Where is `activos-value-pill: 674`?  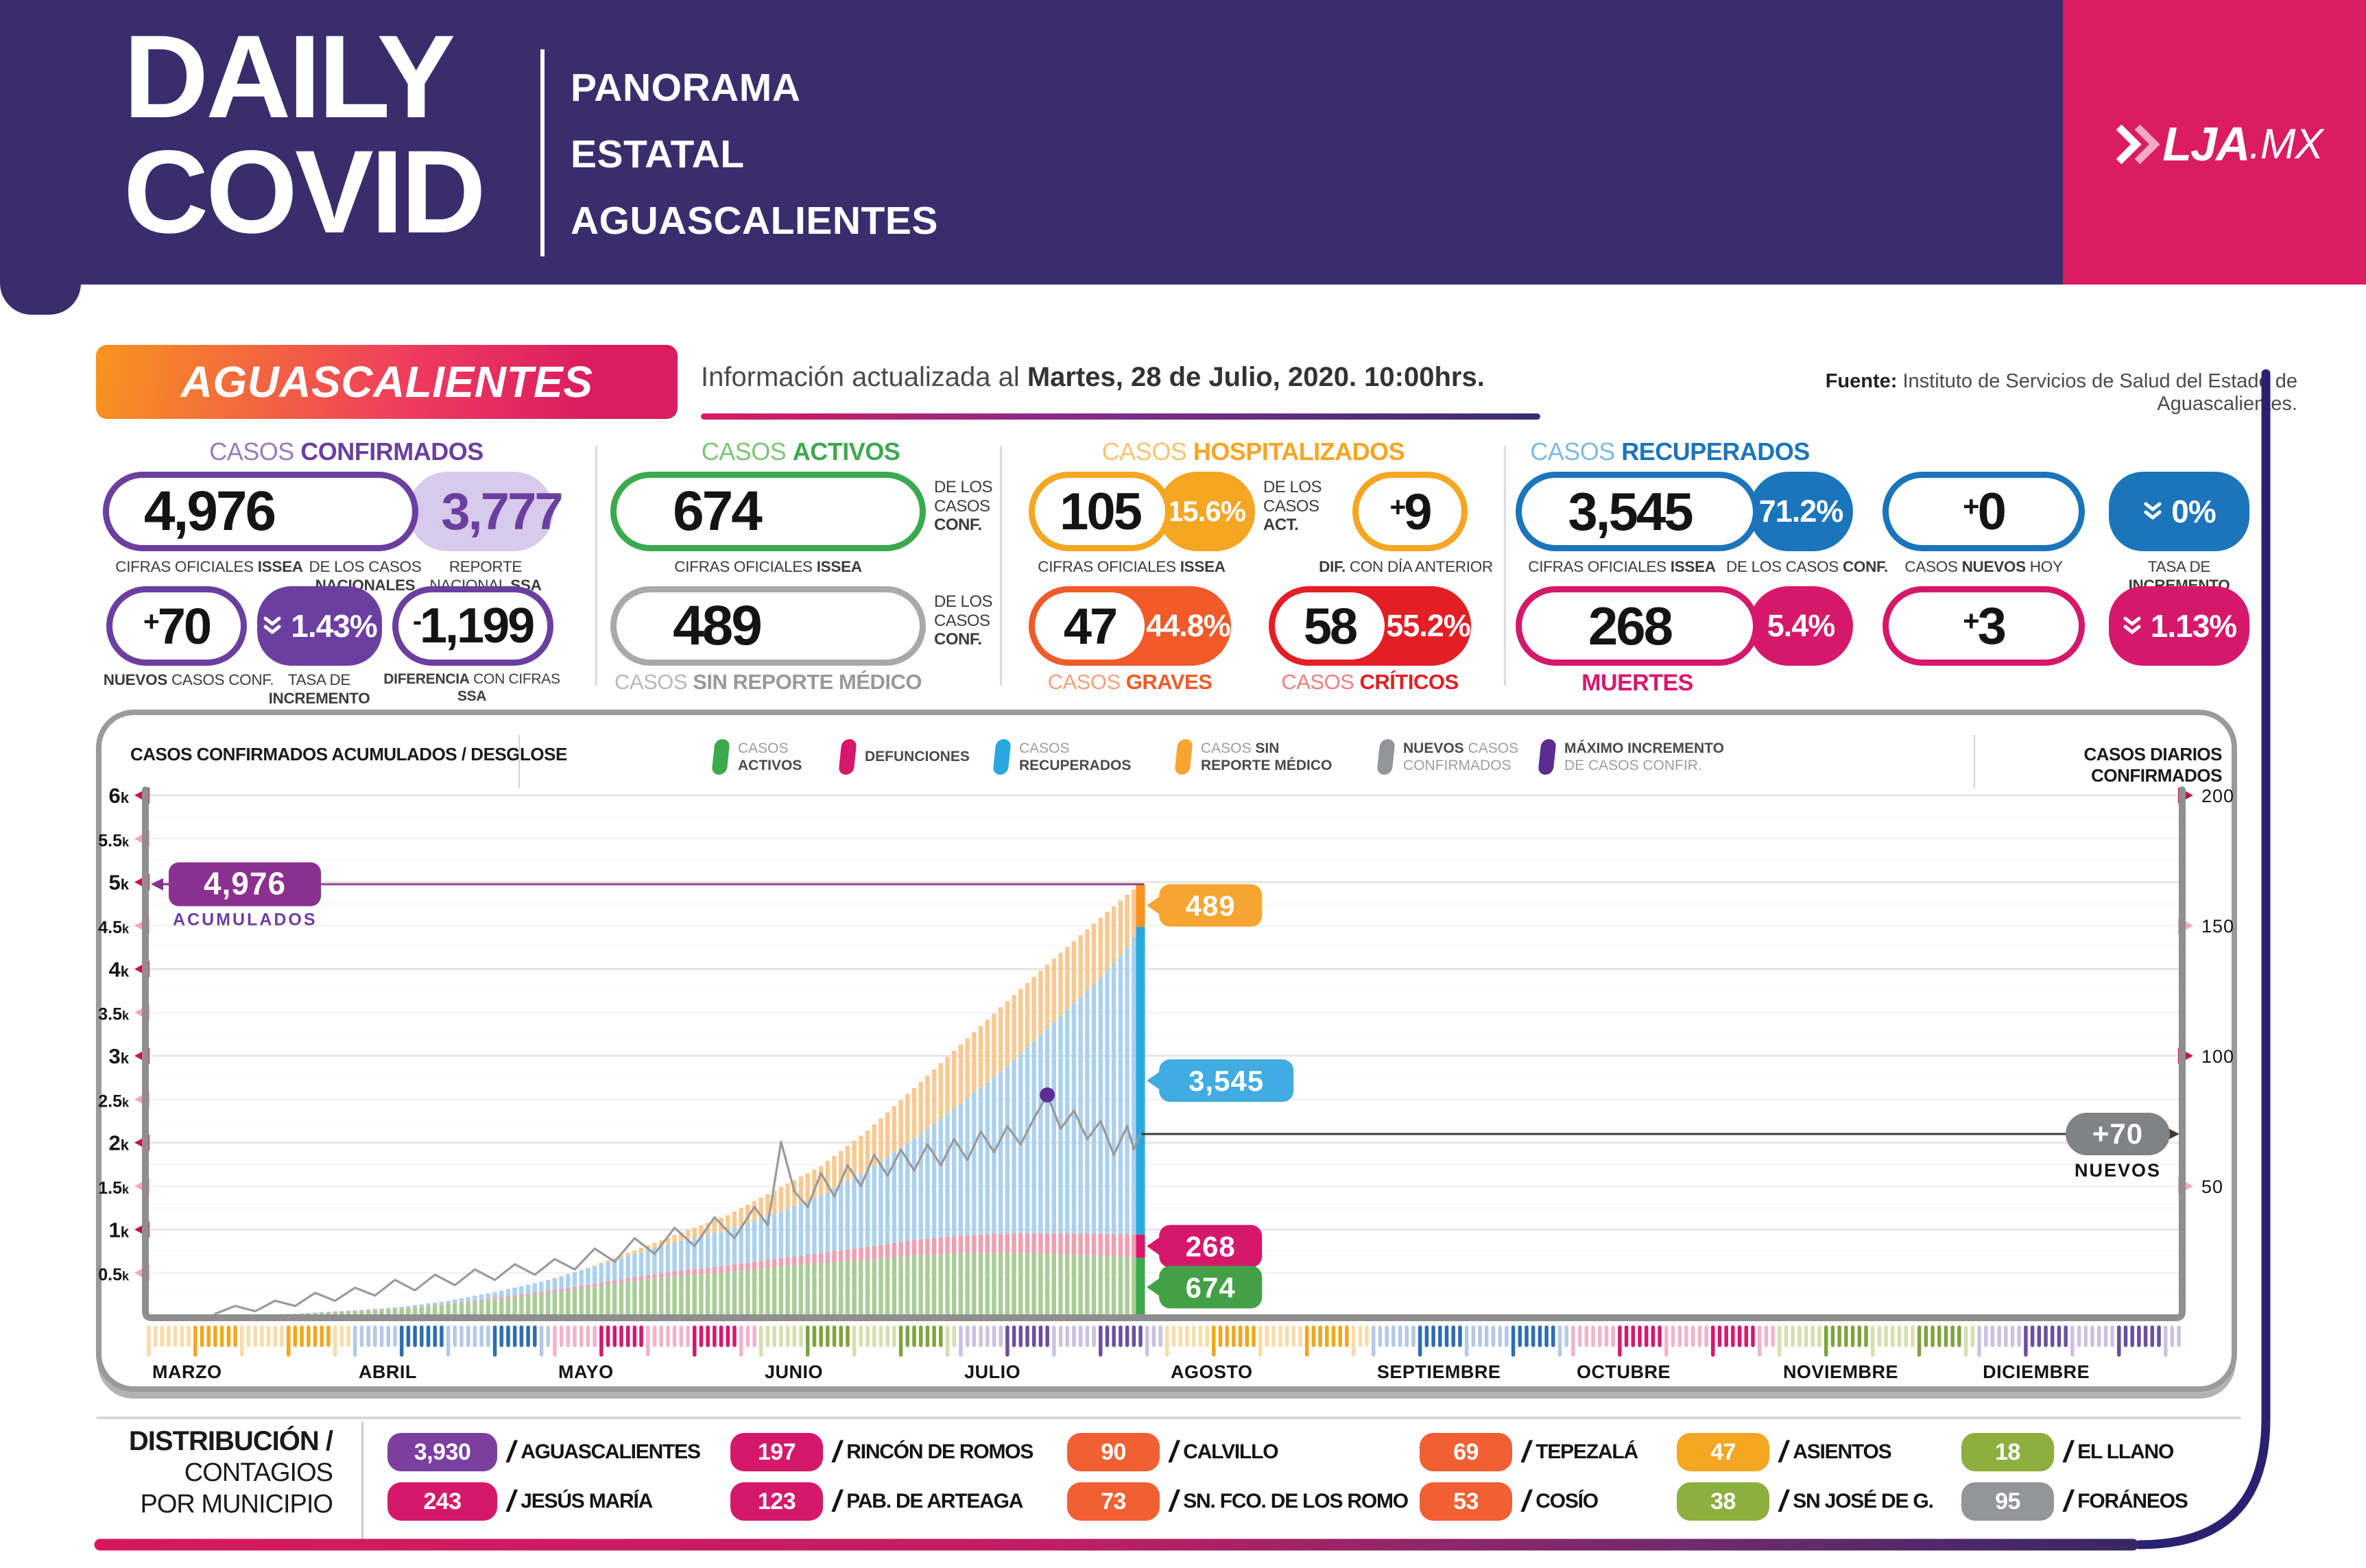 activos-value-pill: 674 is located at coordinates (768, 512).